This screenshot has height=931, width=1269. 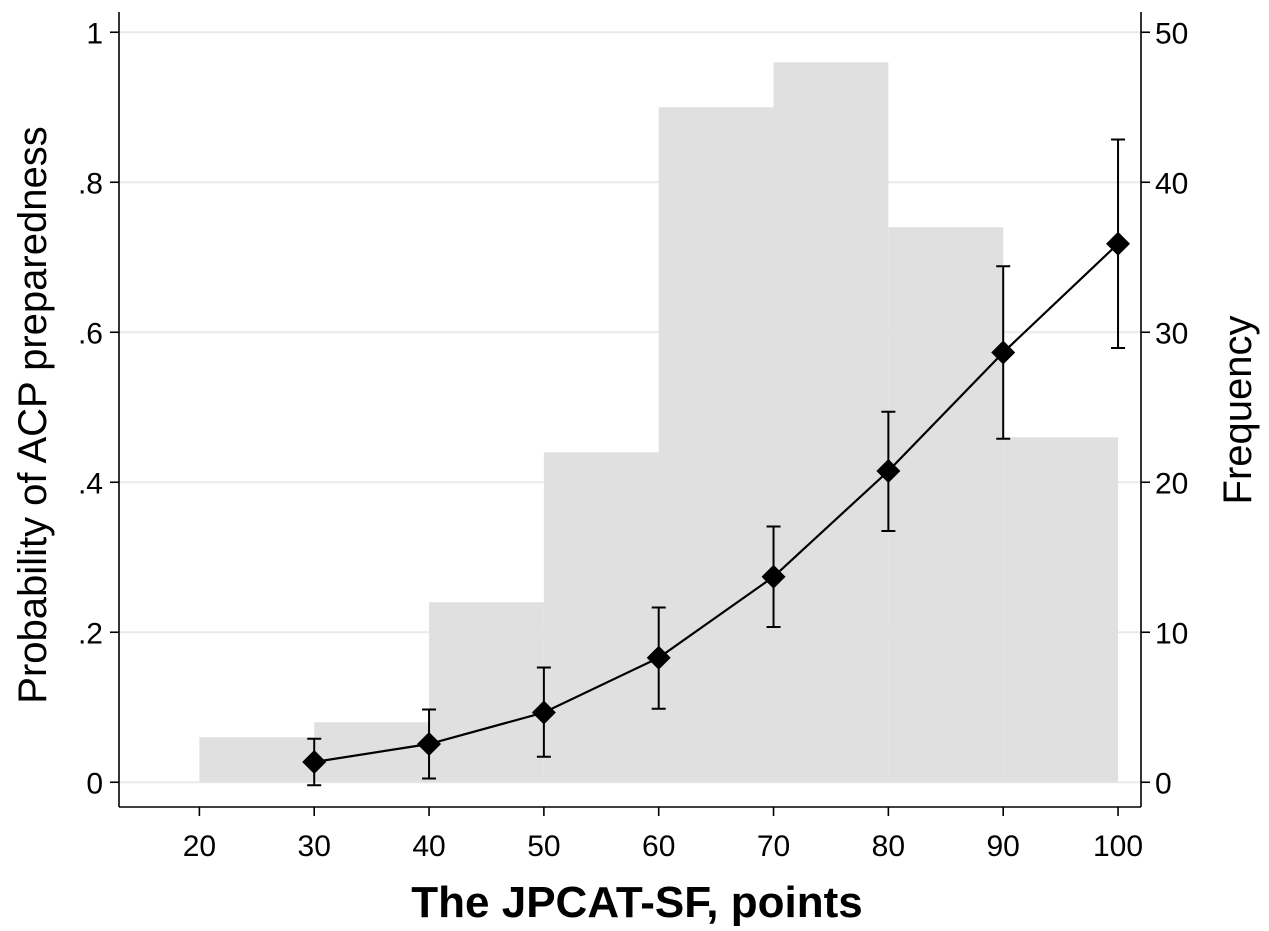 I want to click on y2-tick-label: 10, so click(x=1171, y=633).